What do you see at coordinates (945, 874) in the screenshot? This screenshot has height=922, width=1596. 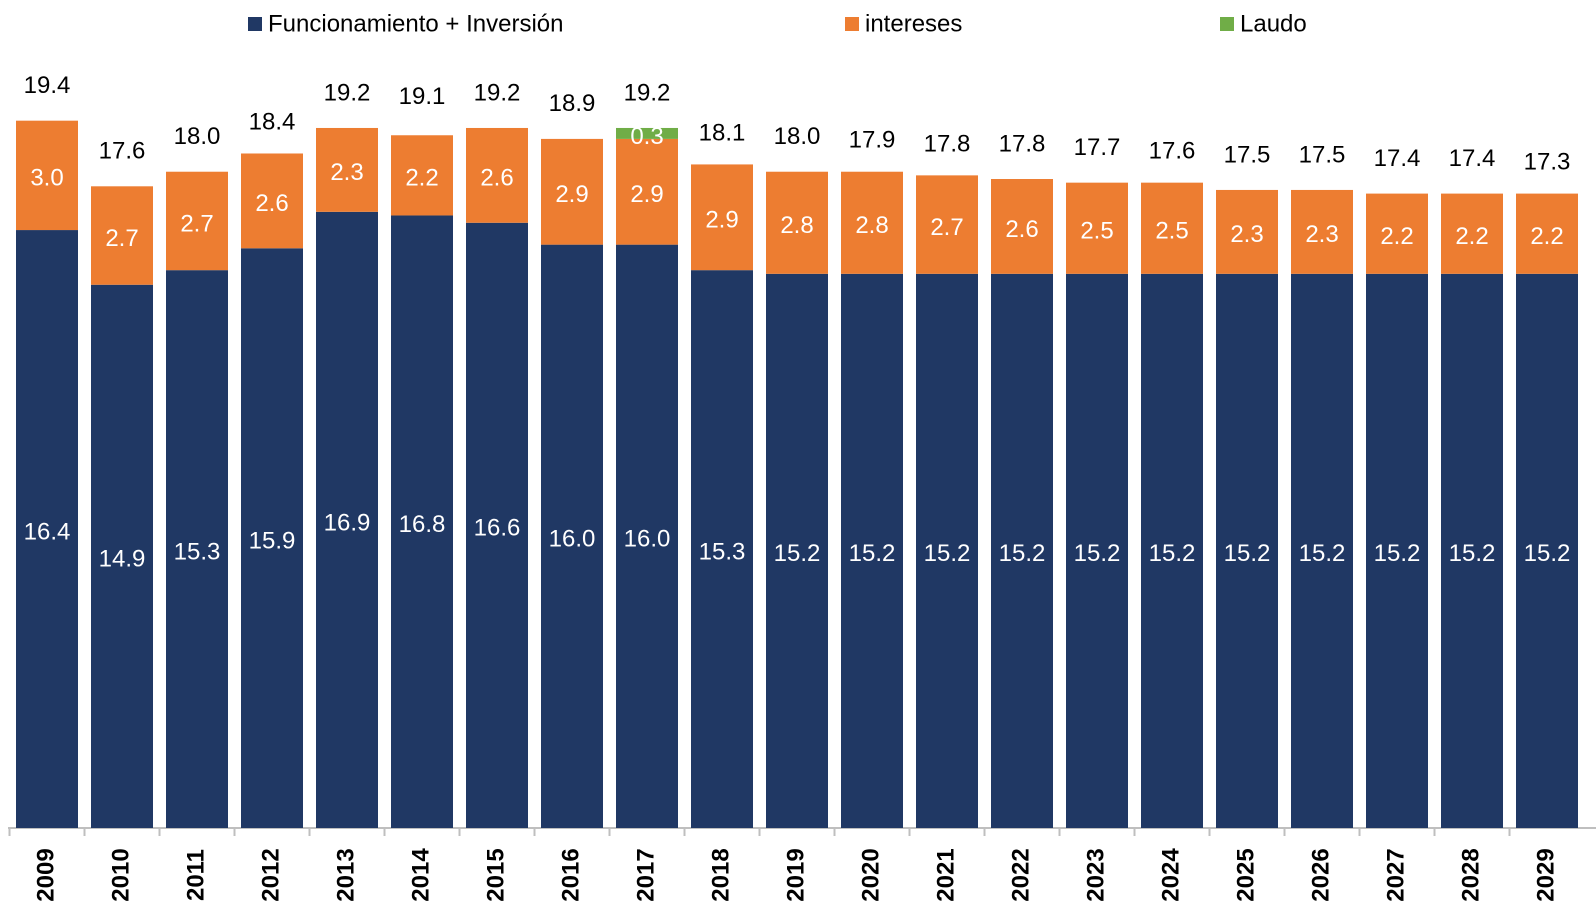 I see `x-tick-label: 2021` at bounding box center [945, 874].